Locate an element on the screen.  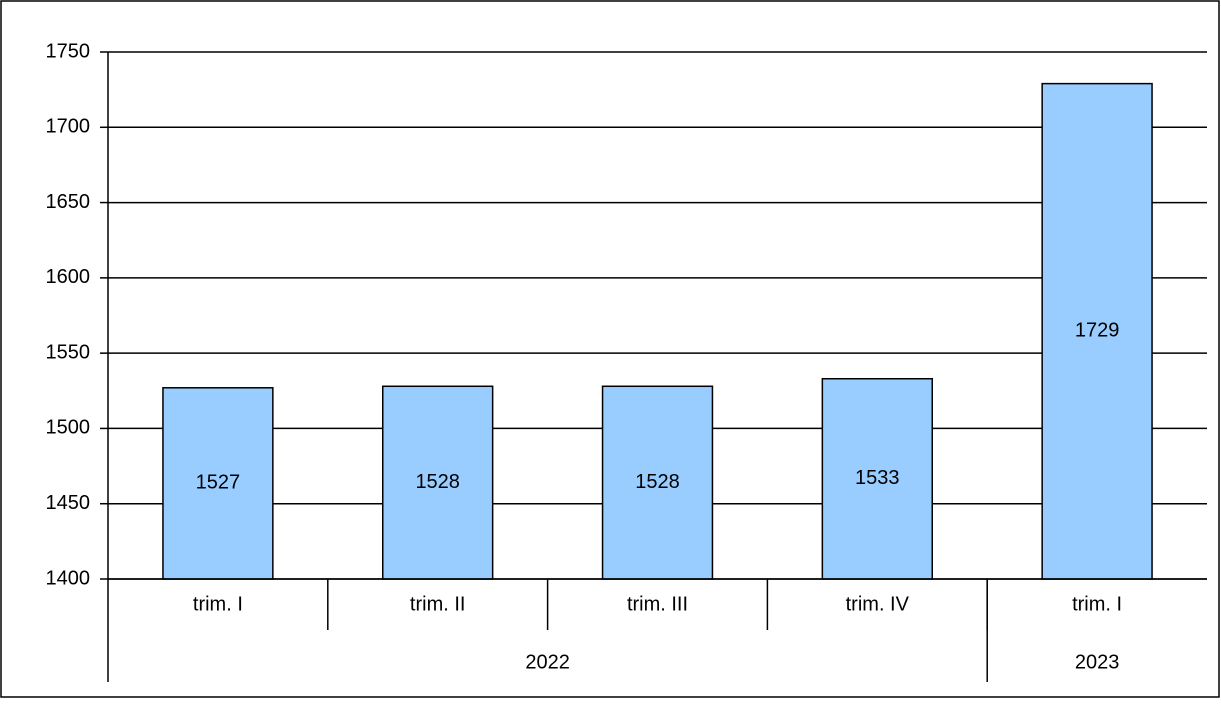
y-tick-label: 1400 is located at coordinates (68, 578).